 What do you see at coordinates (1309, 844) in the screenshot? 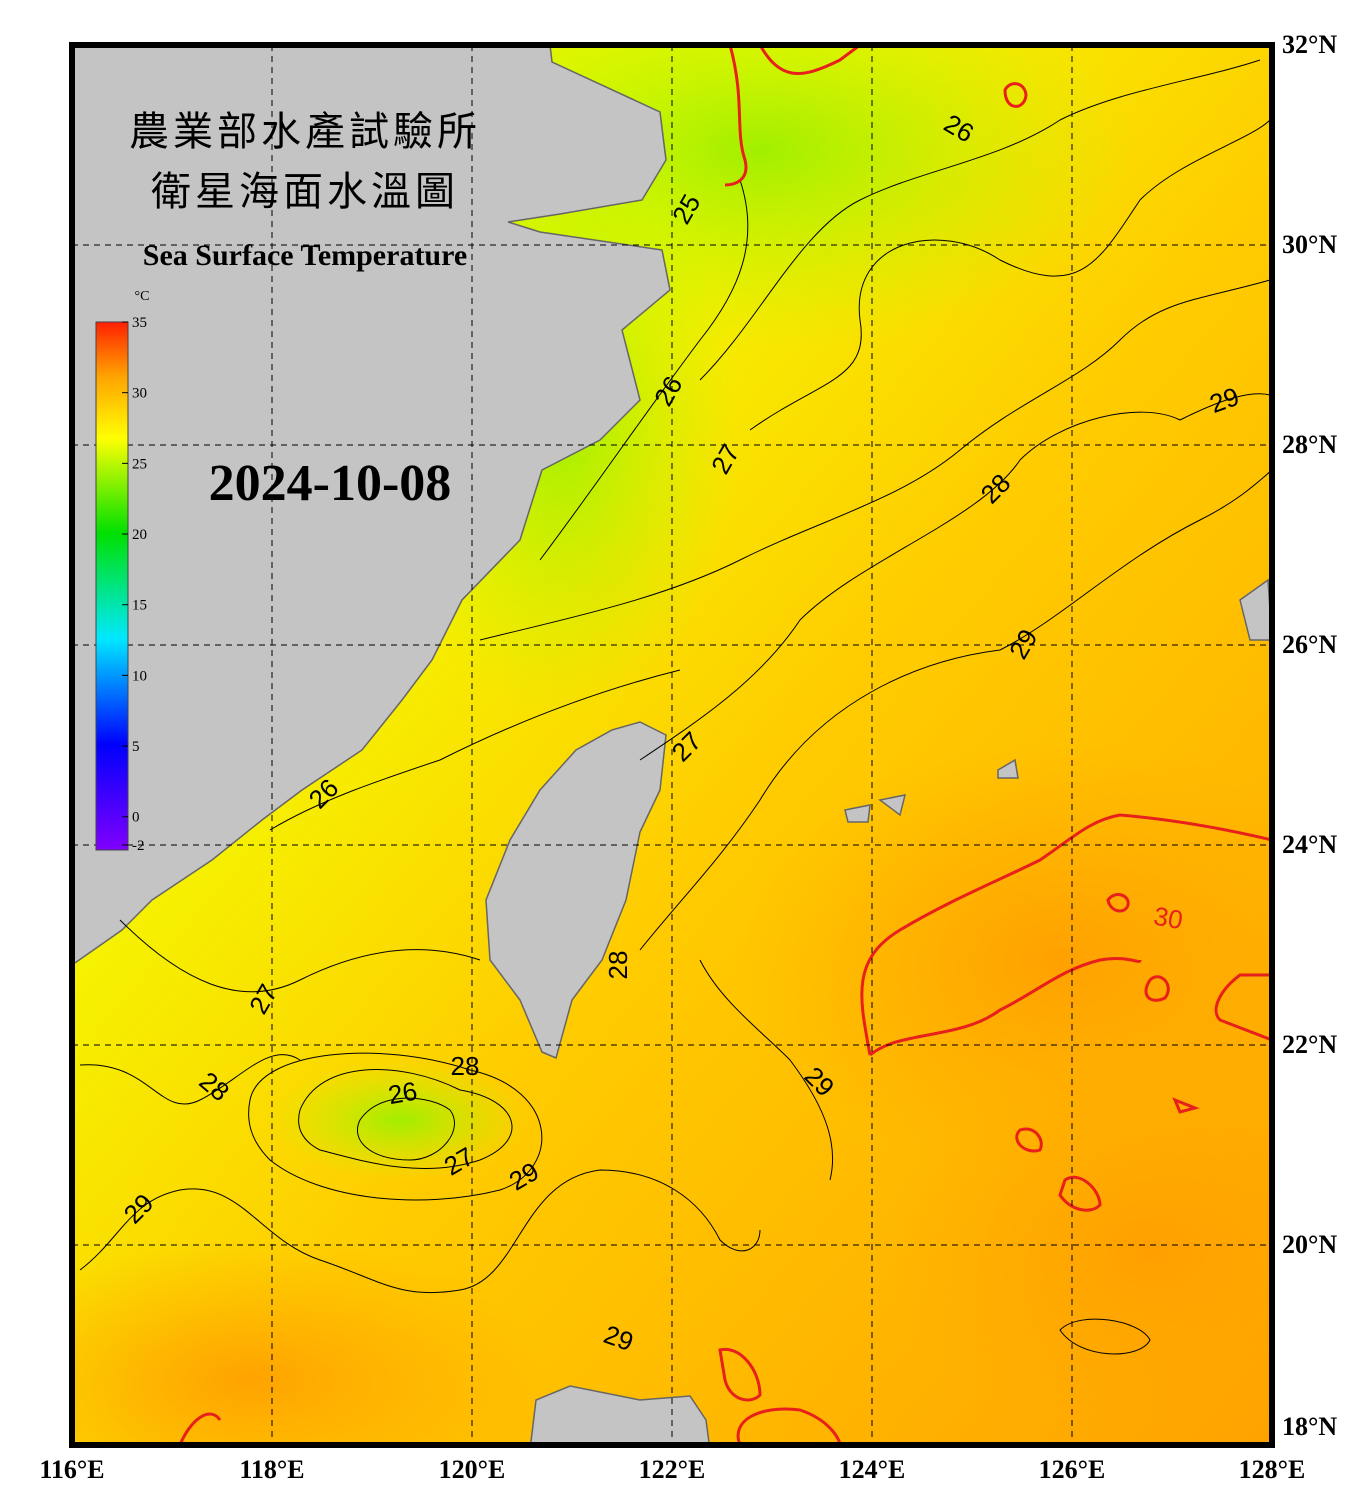
I see `lat-label: 24°N` at bounding box center [1309, 844].